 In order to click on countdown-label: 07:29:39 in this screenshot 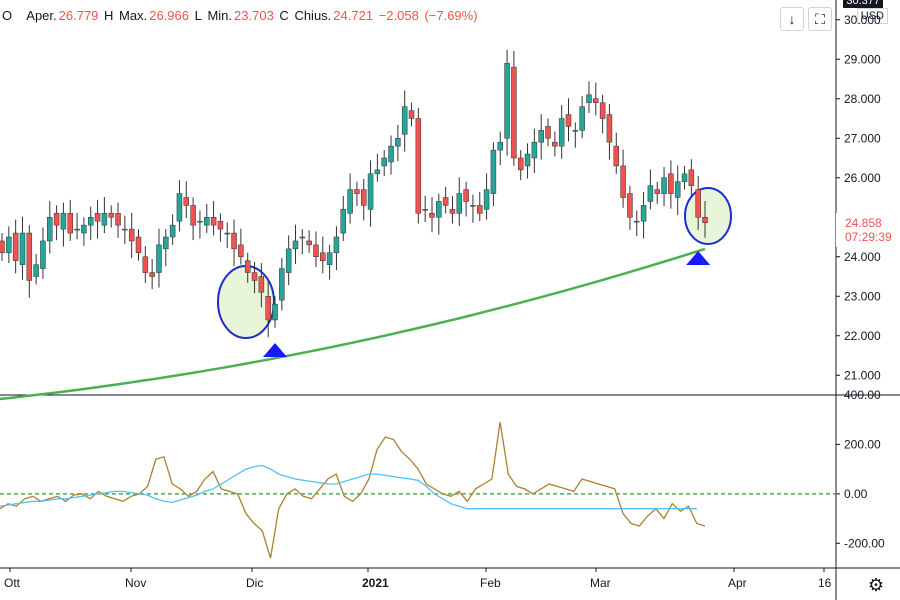, I will do `click(868, 237)`.